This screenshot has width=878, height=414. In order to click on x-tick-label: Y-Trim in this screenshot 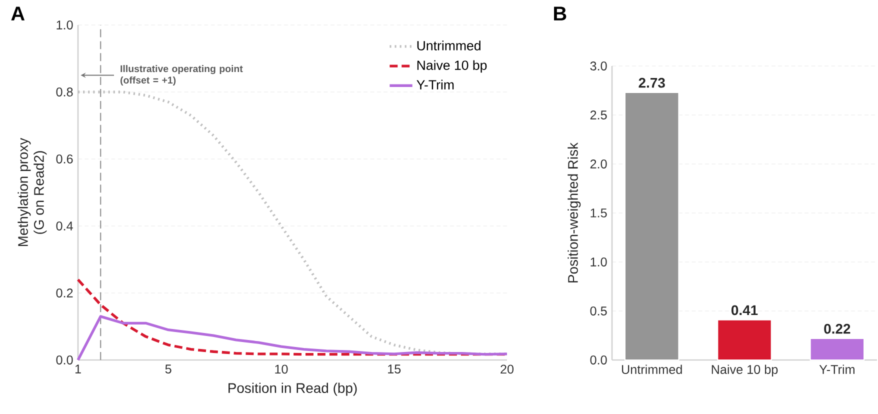, I will do `click(836, 369)`.